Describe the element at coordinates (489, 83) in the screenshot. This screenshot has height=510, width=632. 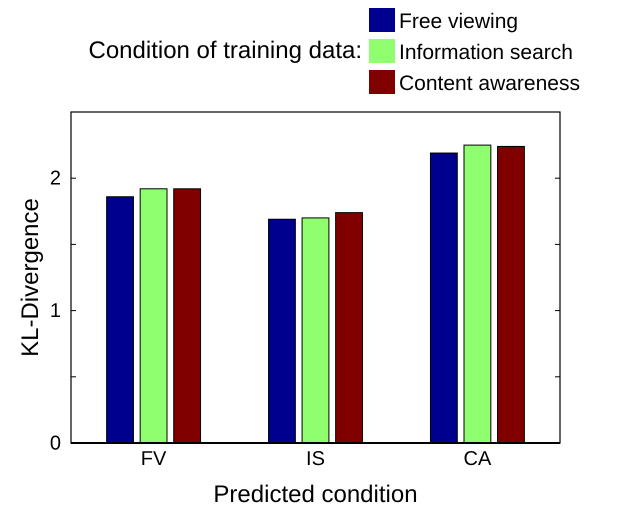
I see `legend-label: Content awareness` at that location.